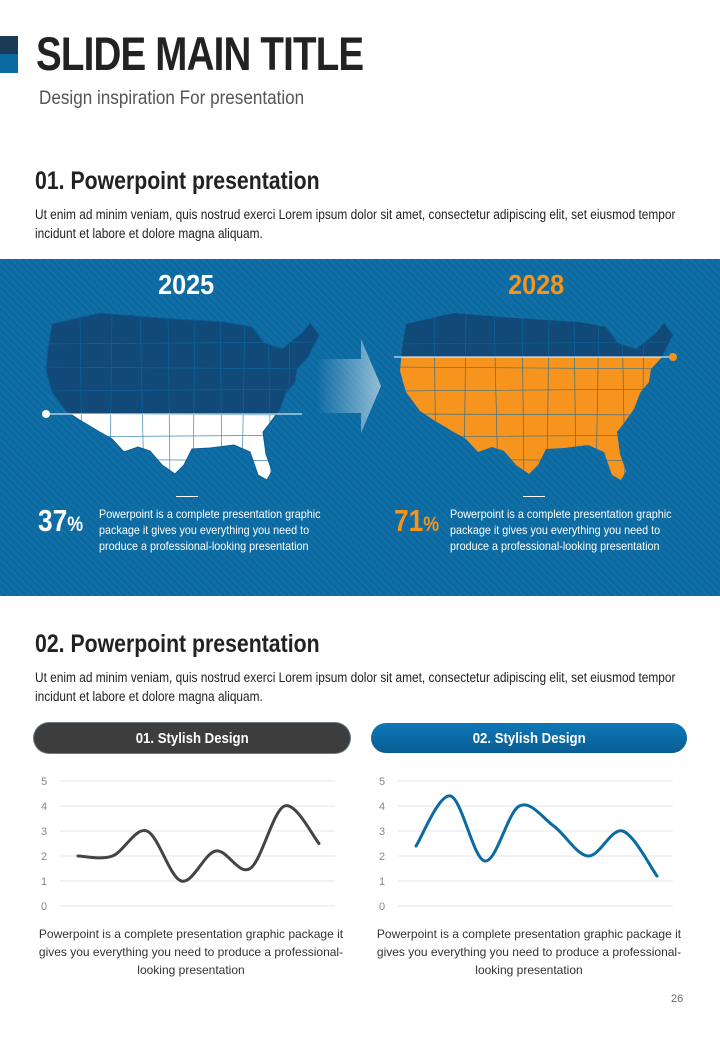  Describe the element at coordinates (200, 53) in the screenshot. I see `page-title: SLIDE MAIN TITLE` at that location.